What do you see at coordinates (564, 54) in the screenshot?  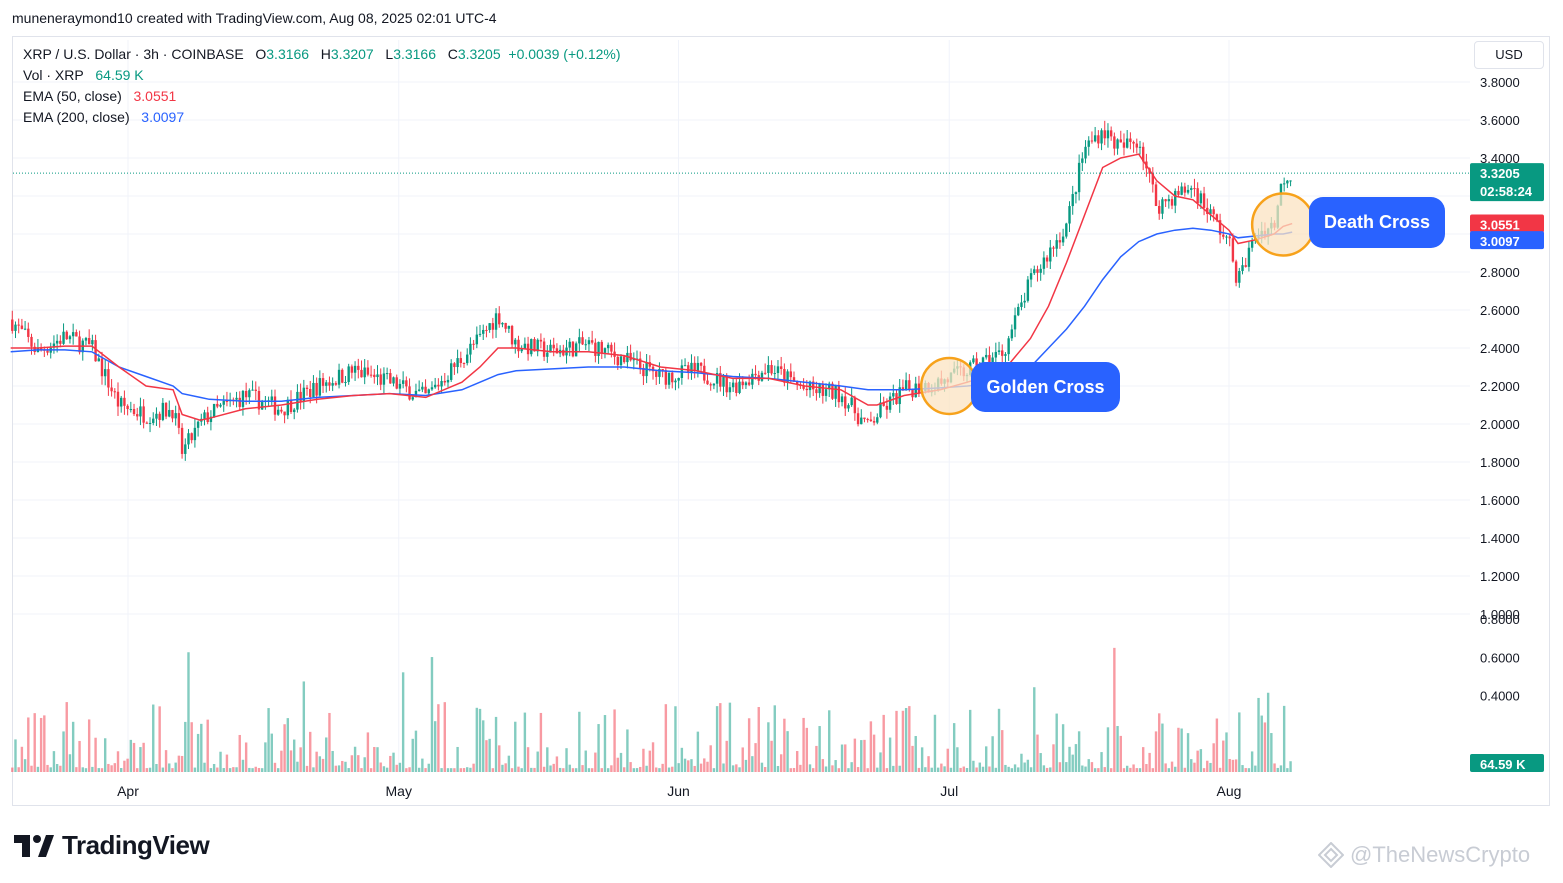 I see `legend-change: +0.0039 (+0.12%)` at bounding box center [564, 54].